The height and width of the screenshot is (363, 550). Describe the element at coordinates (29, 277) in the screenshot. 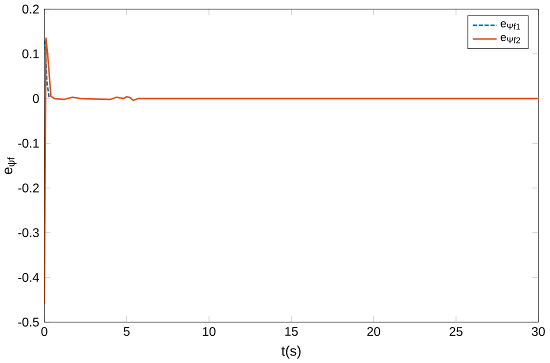

I see `y-tick-label: -0.4` at that location.